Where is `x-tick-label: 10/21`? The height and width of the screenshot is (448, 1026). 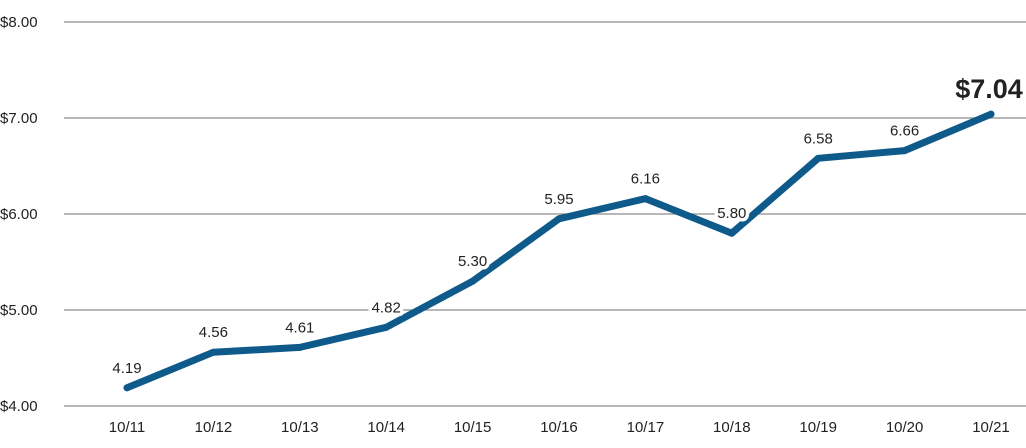
x-tick-label: 10/21 is located at coordinates (991, 427).